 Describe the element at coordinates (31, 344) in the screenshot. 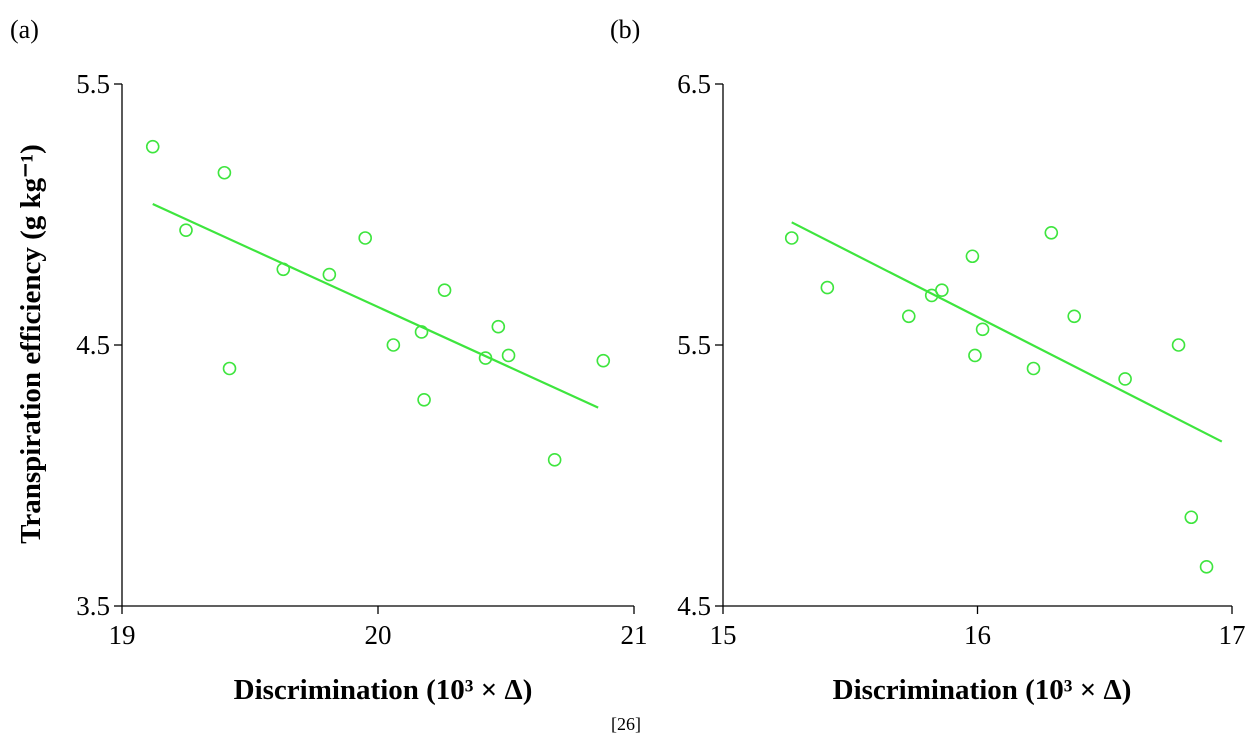

I see `y-axis-title: Transpiration efficiency (g kg⁻¹)` at that location.